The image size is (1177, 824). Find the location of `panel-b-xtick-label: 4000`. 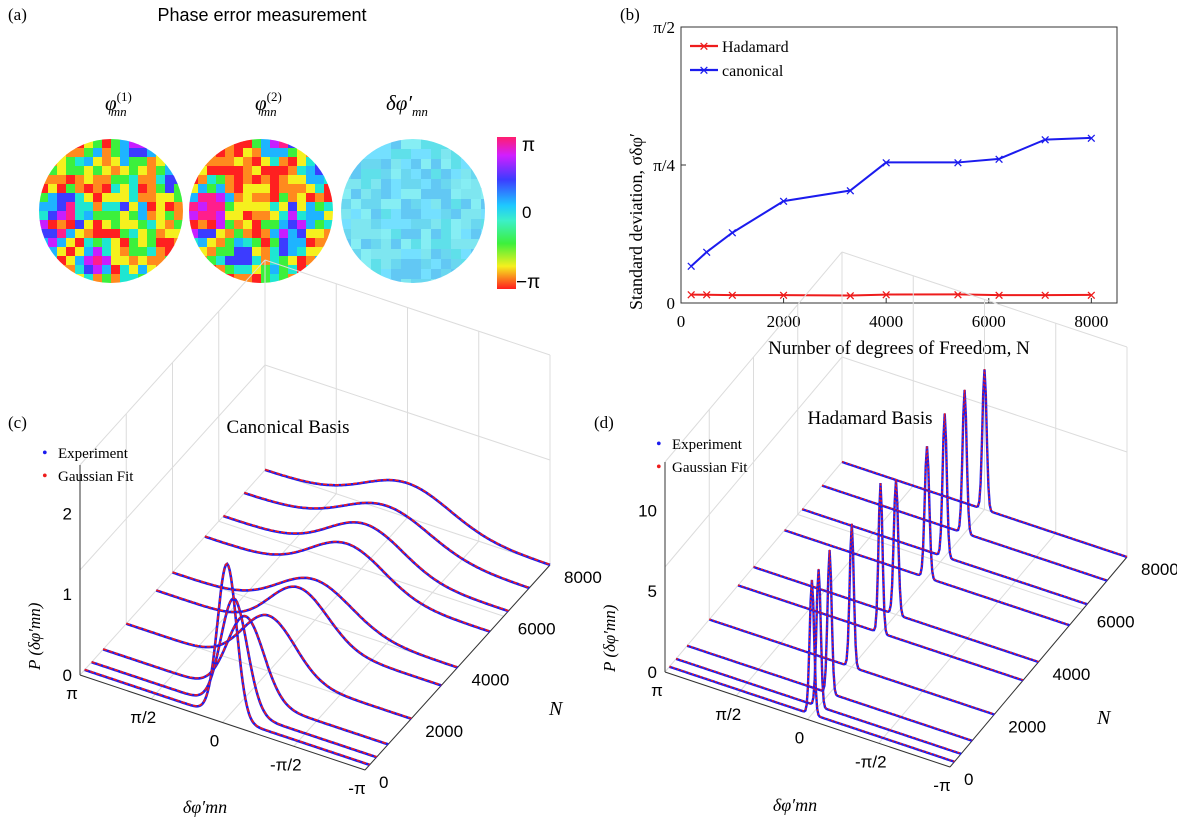

panel-b-xtick-label: 4000 is located at coordinates (886, 321).